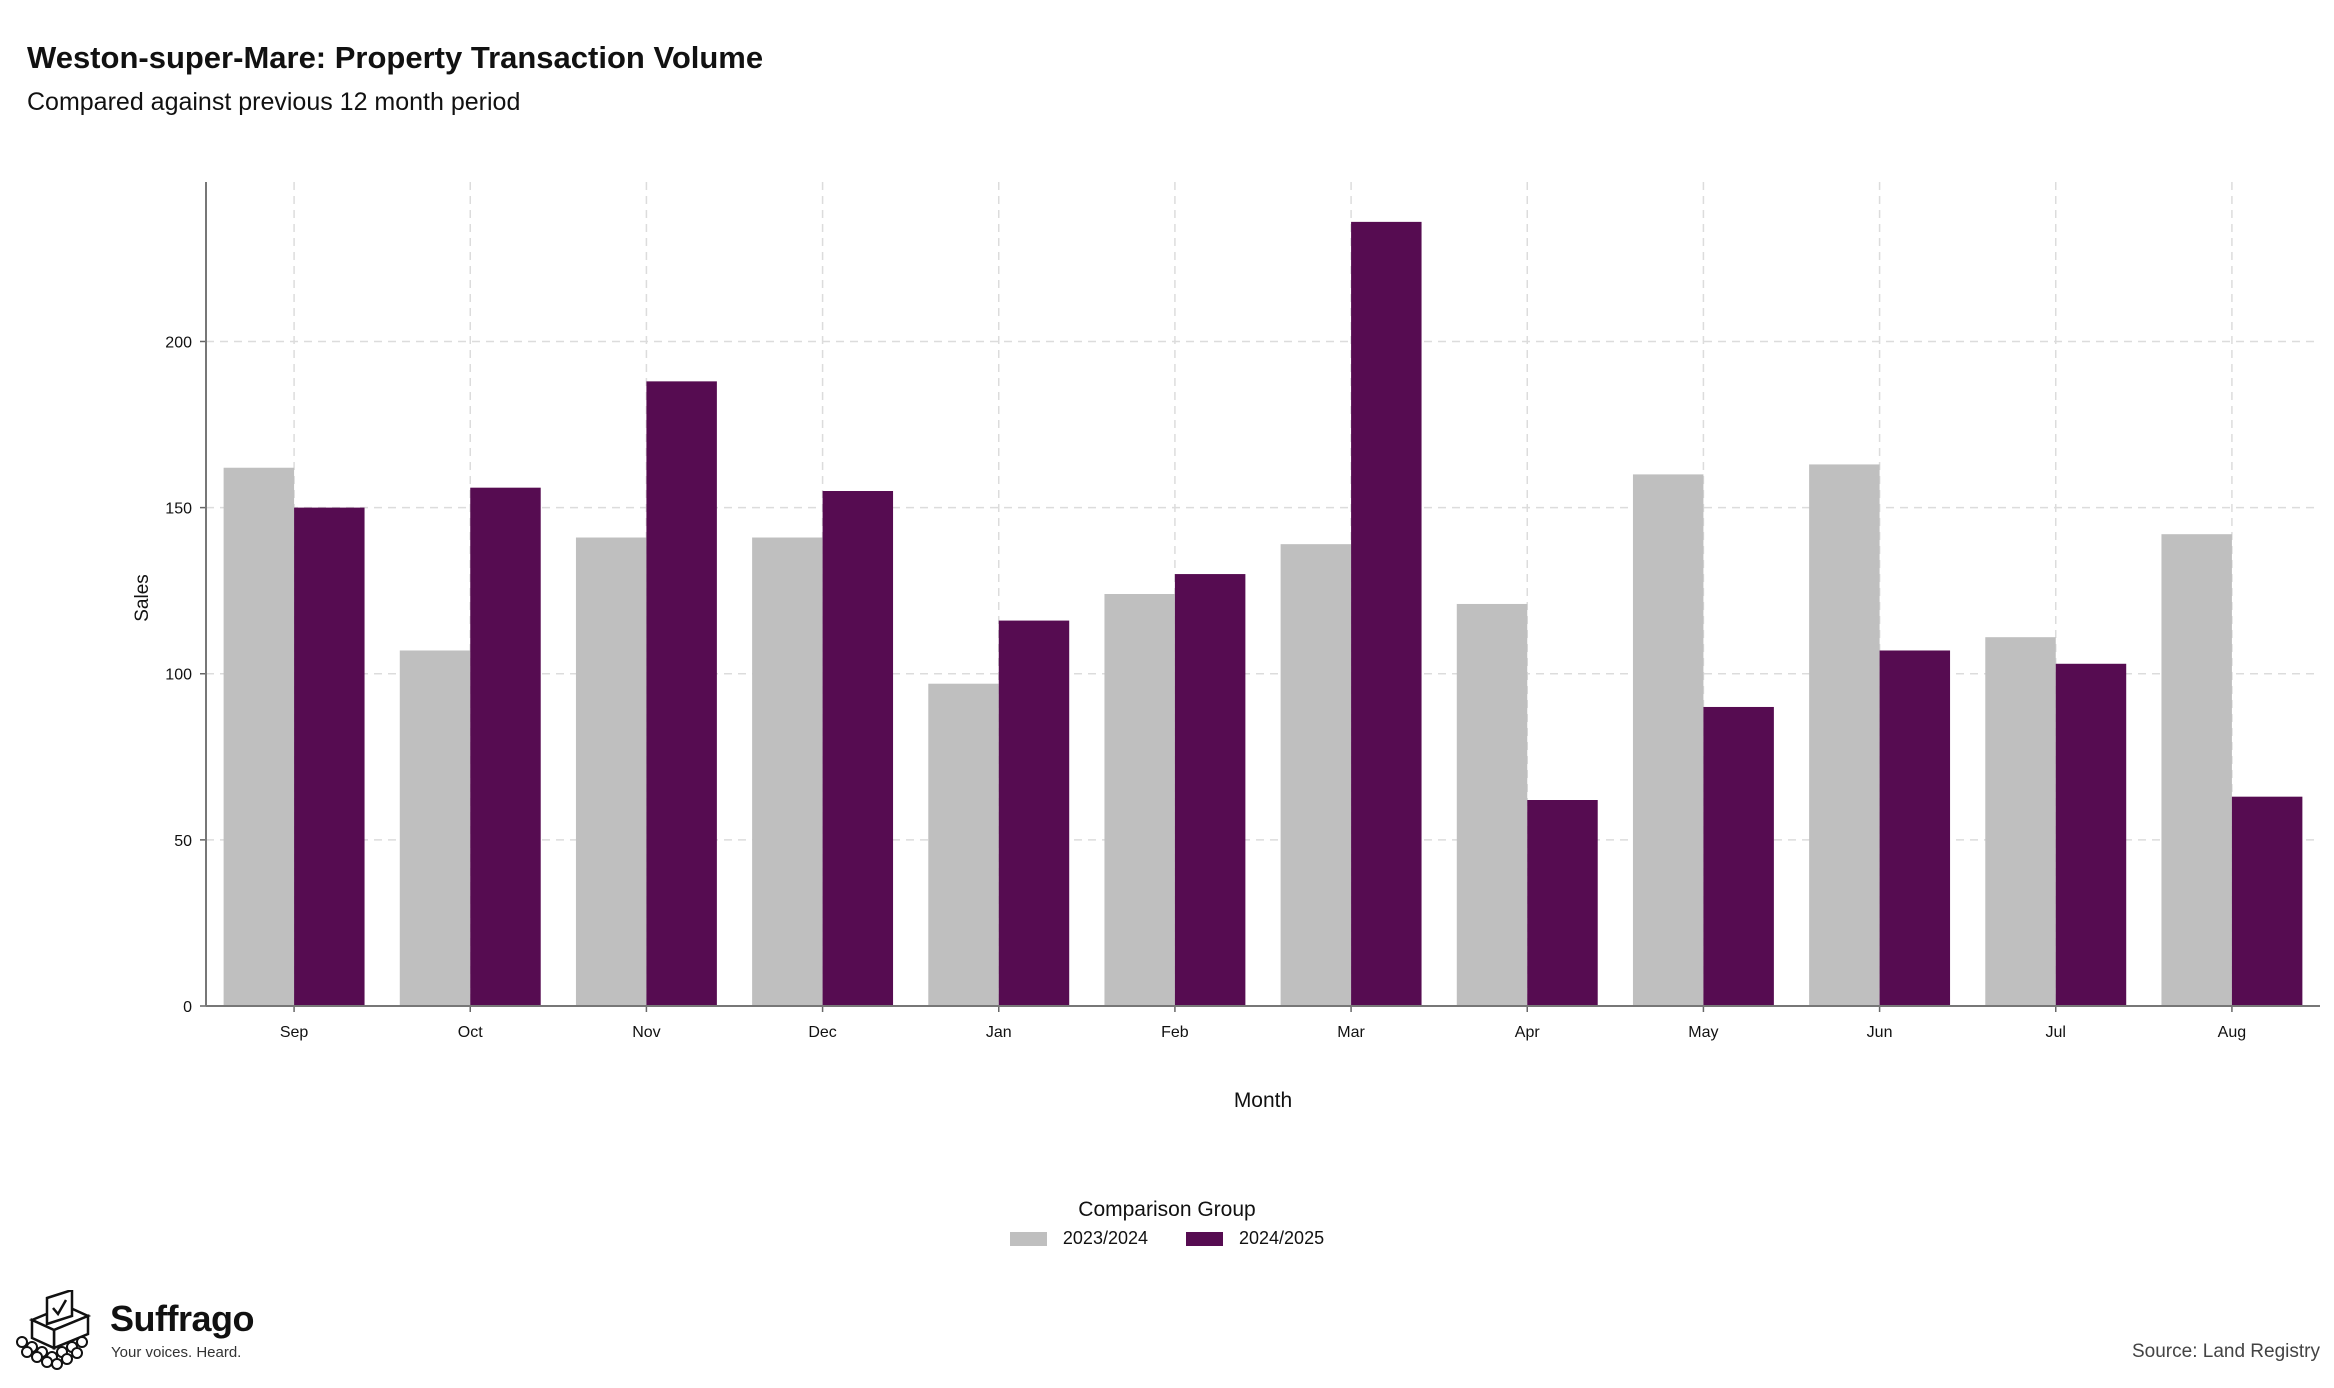 This screenshot has width=2334, height=1388. What do you see at coordinates (1204, 1238) in the screenshot?
I see `legend-swatch-2024-2025` at bounding box center [1204, 1238].